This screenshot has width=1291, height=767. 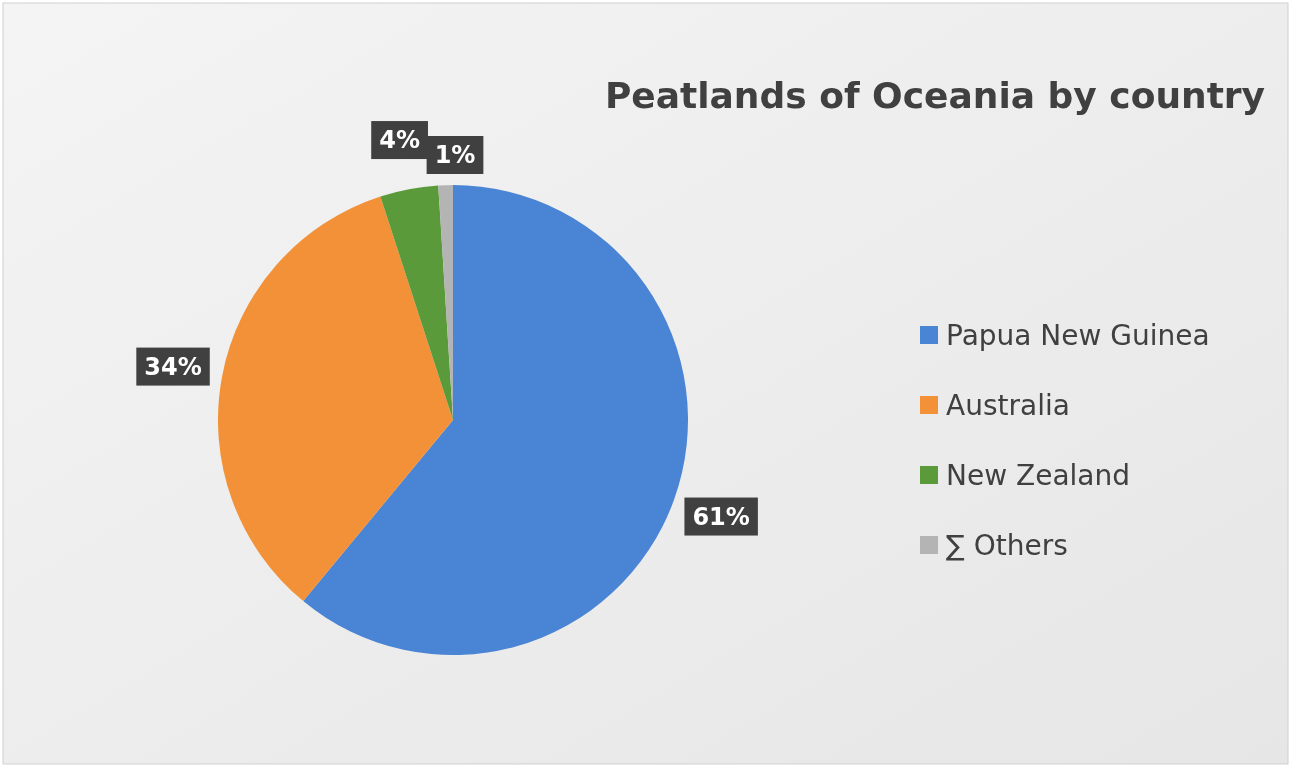 I want to click on data-label: 4%, so click(x=399, y=140).